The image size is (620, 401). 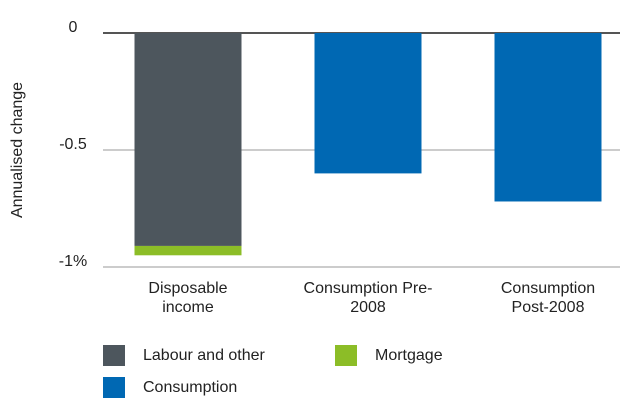 I want to click on y-tick-label: 0, so click(x=73, y=27).